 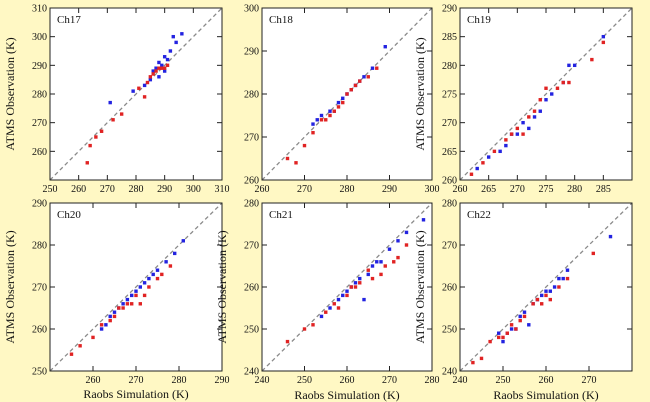 I want to click on panel-title: Ch18, so click(x=281, y=20).